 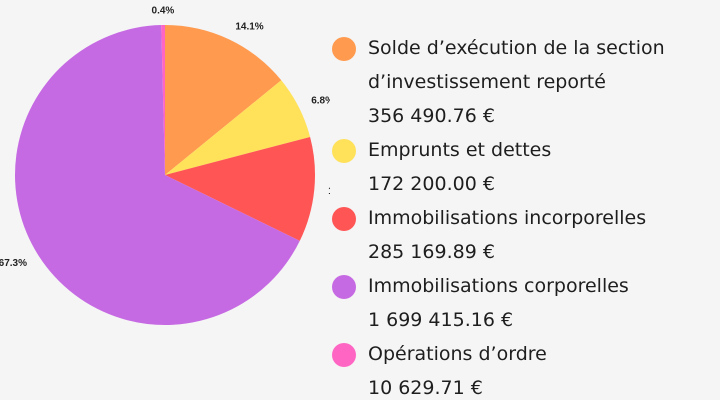 I want to click on slice-label: 11.3%, so click(x=329, y=191).